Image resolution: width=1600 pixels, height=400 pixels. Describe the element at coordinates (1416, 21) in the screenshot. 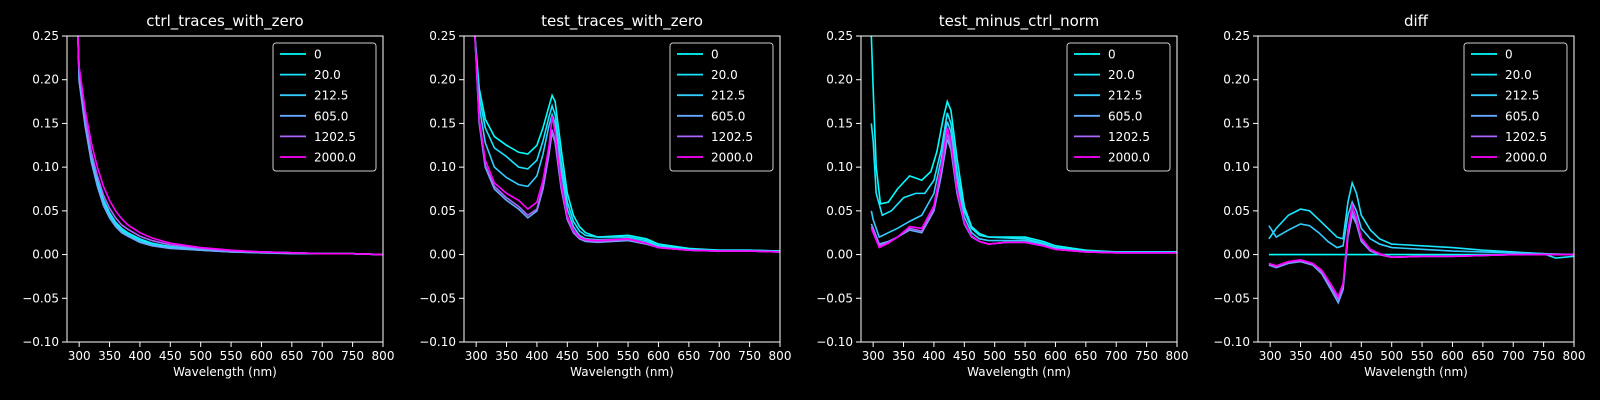

I see `chart-title: diff` at that location.